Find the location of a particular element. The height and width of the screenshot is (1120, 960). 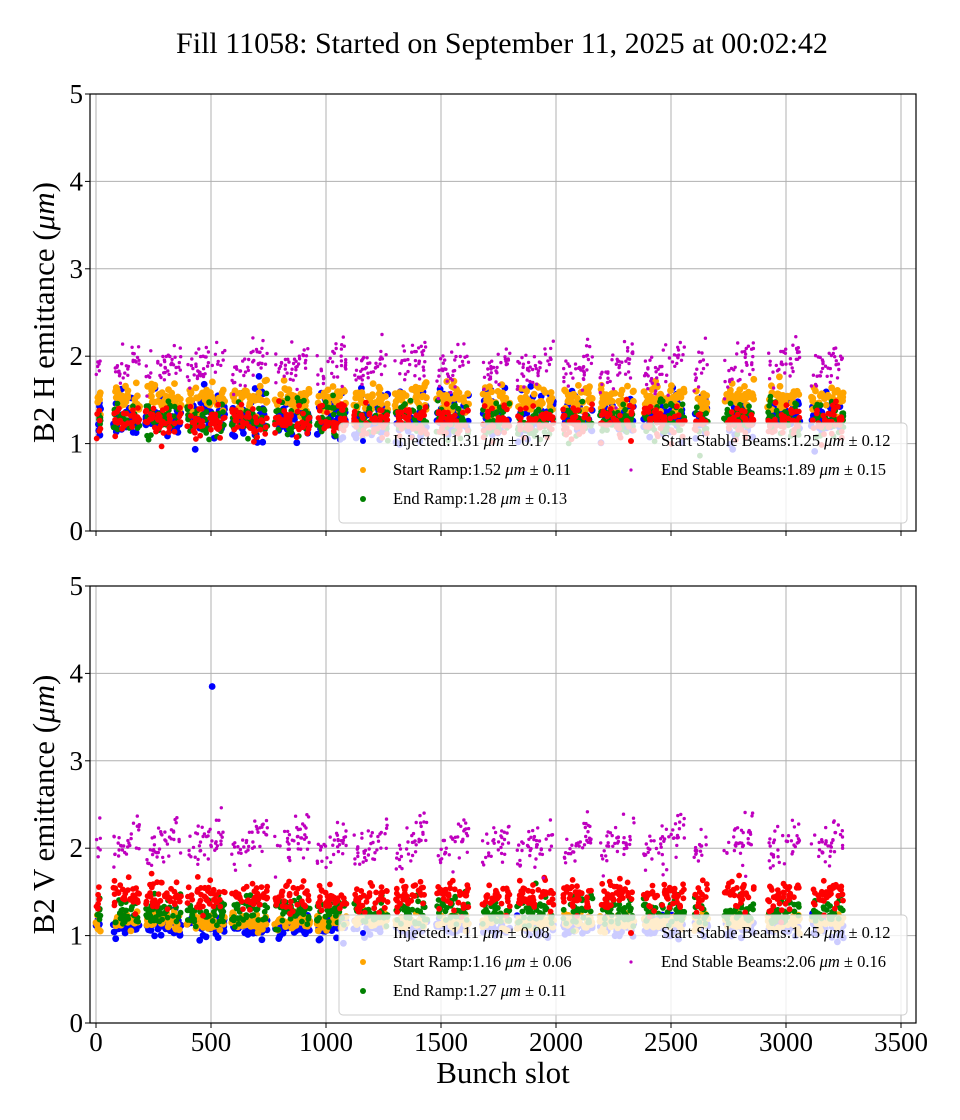

legend-item: End Ramp:1.28 μm ± 0.13 is located at coordinates (463, 498).